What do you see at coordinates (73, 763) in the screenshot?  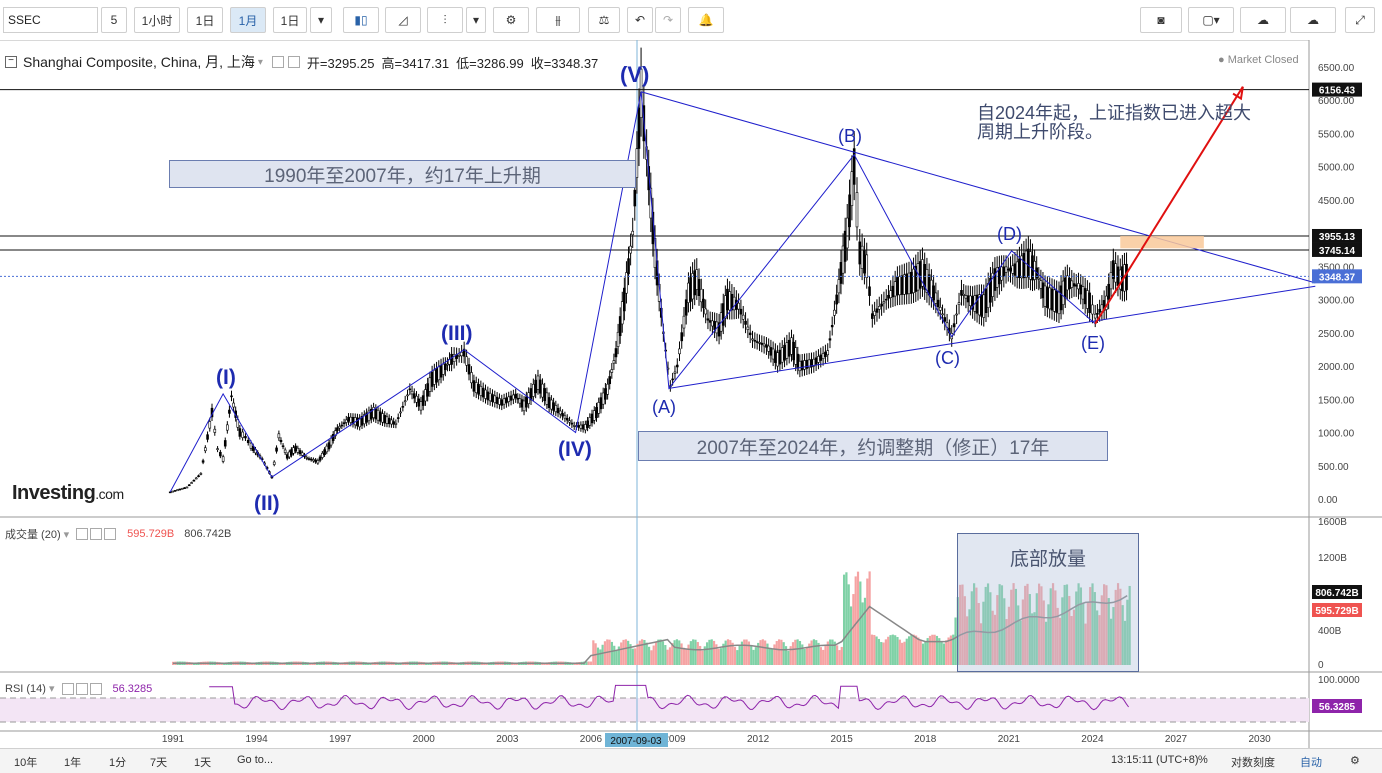 I see `range-1y: 1年` at bounding box center [73, 763].